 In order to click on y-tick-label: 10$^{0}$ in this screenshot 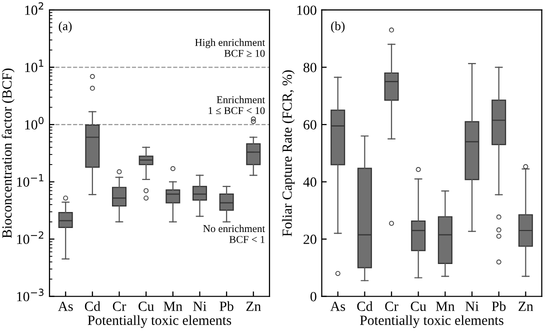, I will do `click(34, 123)`.